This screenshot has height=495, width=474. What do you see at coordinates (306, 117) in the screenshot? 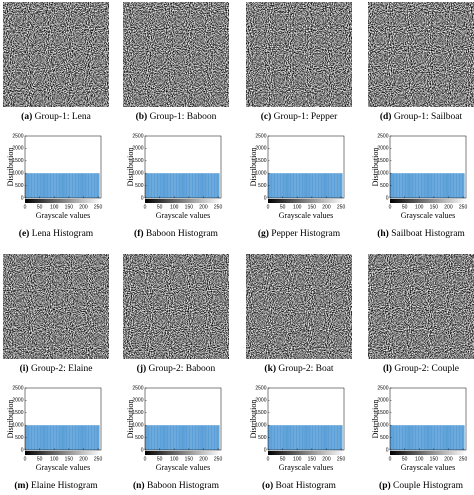
I see `caption-text: Group-1: Pepper` at bounding box center [306, 117].